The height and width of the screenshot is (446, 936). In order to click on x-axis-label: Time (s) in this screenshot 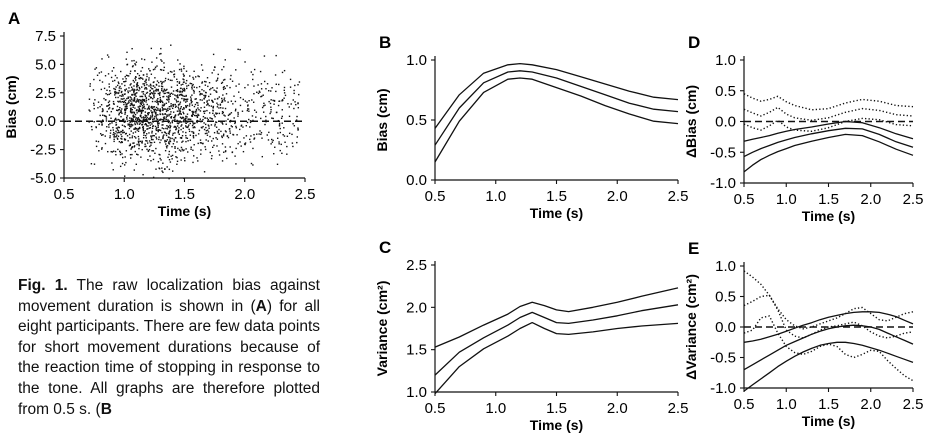, I will do `click(828, 421)`.